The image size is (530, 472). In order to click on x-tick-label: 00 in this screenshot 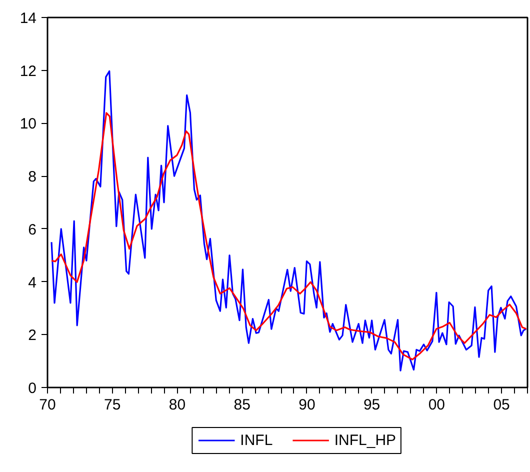, I will do `click(437, 405)`.